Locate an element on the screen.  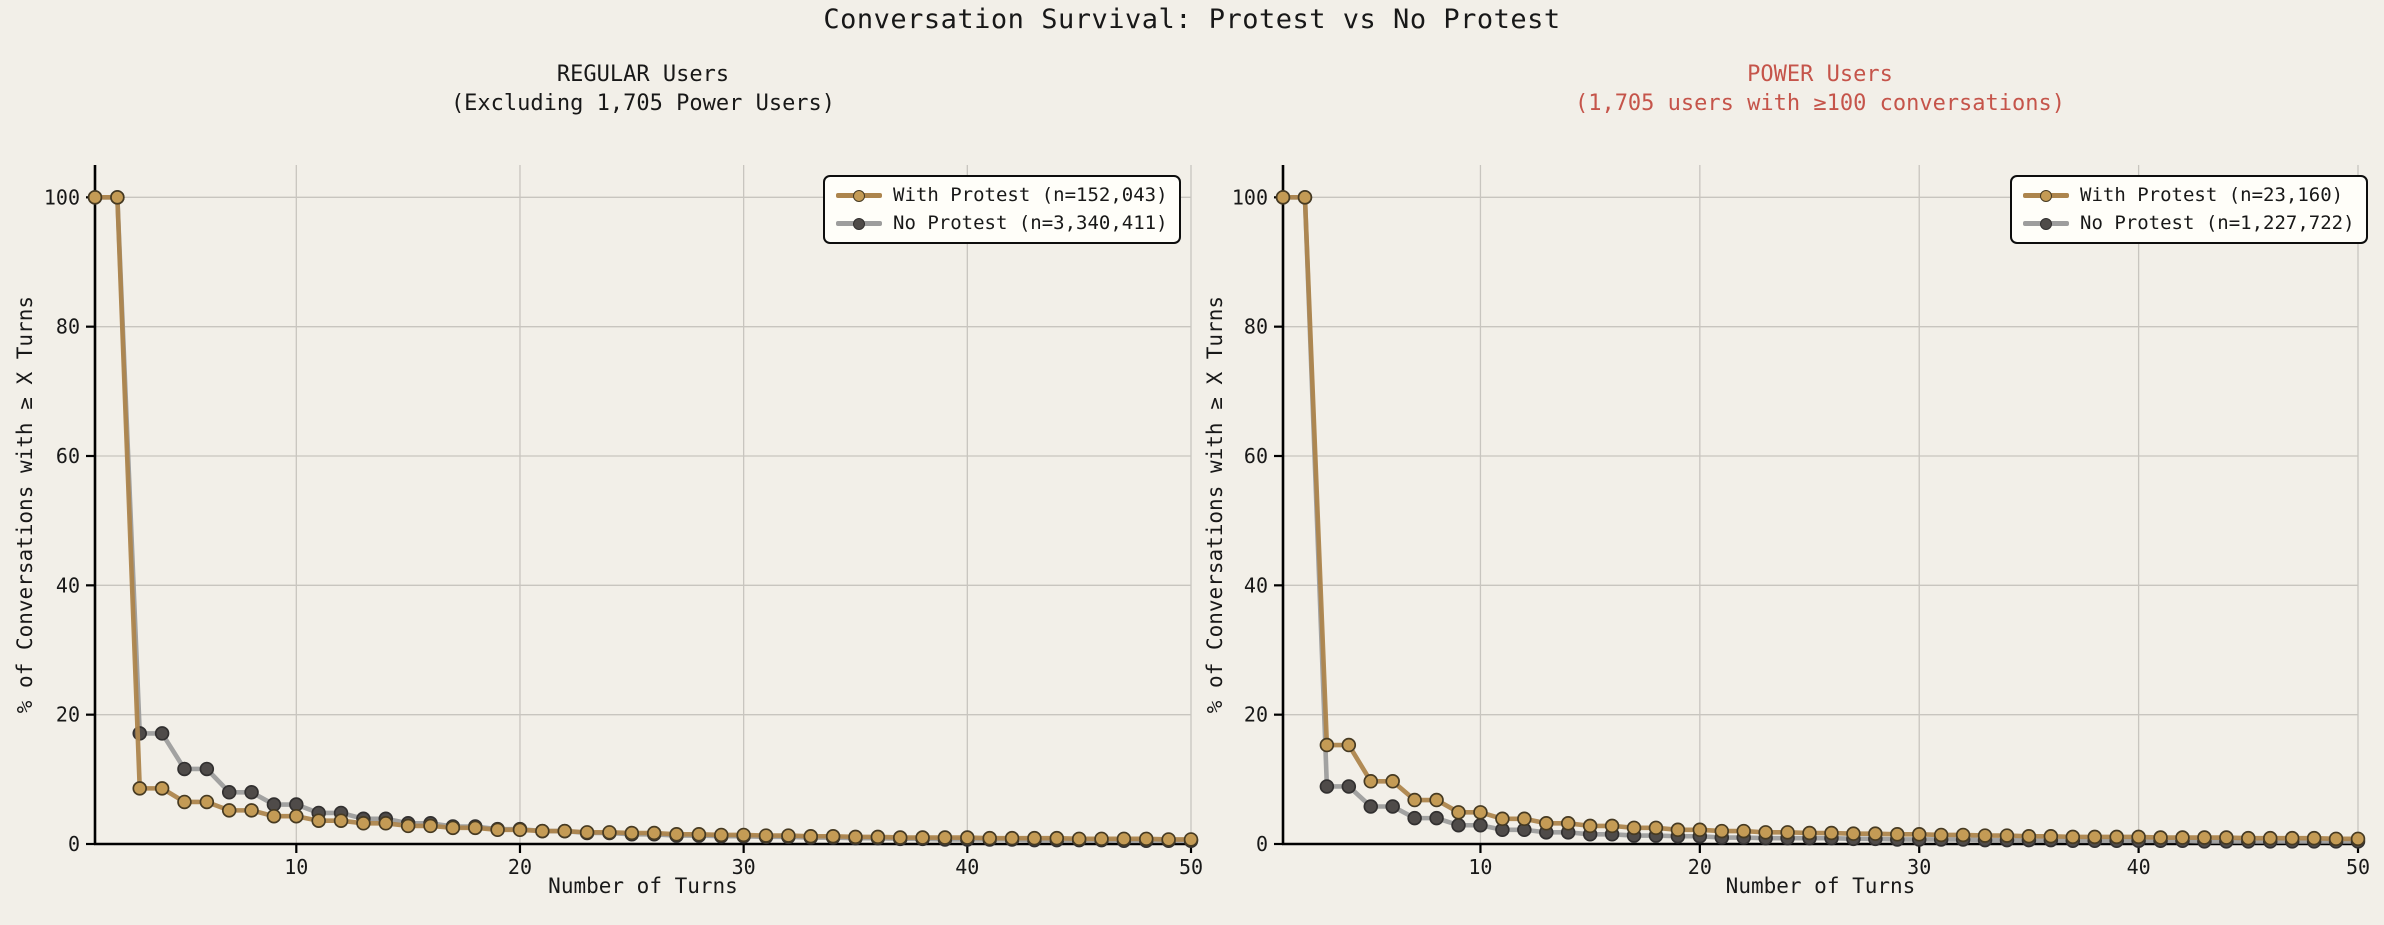
regular-users-title-line2: (Excluding 1,705 Power Users) is located at coordinates (643, 103).